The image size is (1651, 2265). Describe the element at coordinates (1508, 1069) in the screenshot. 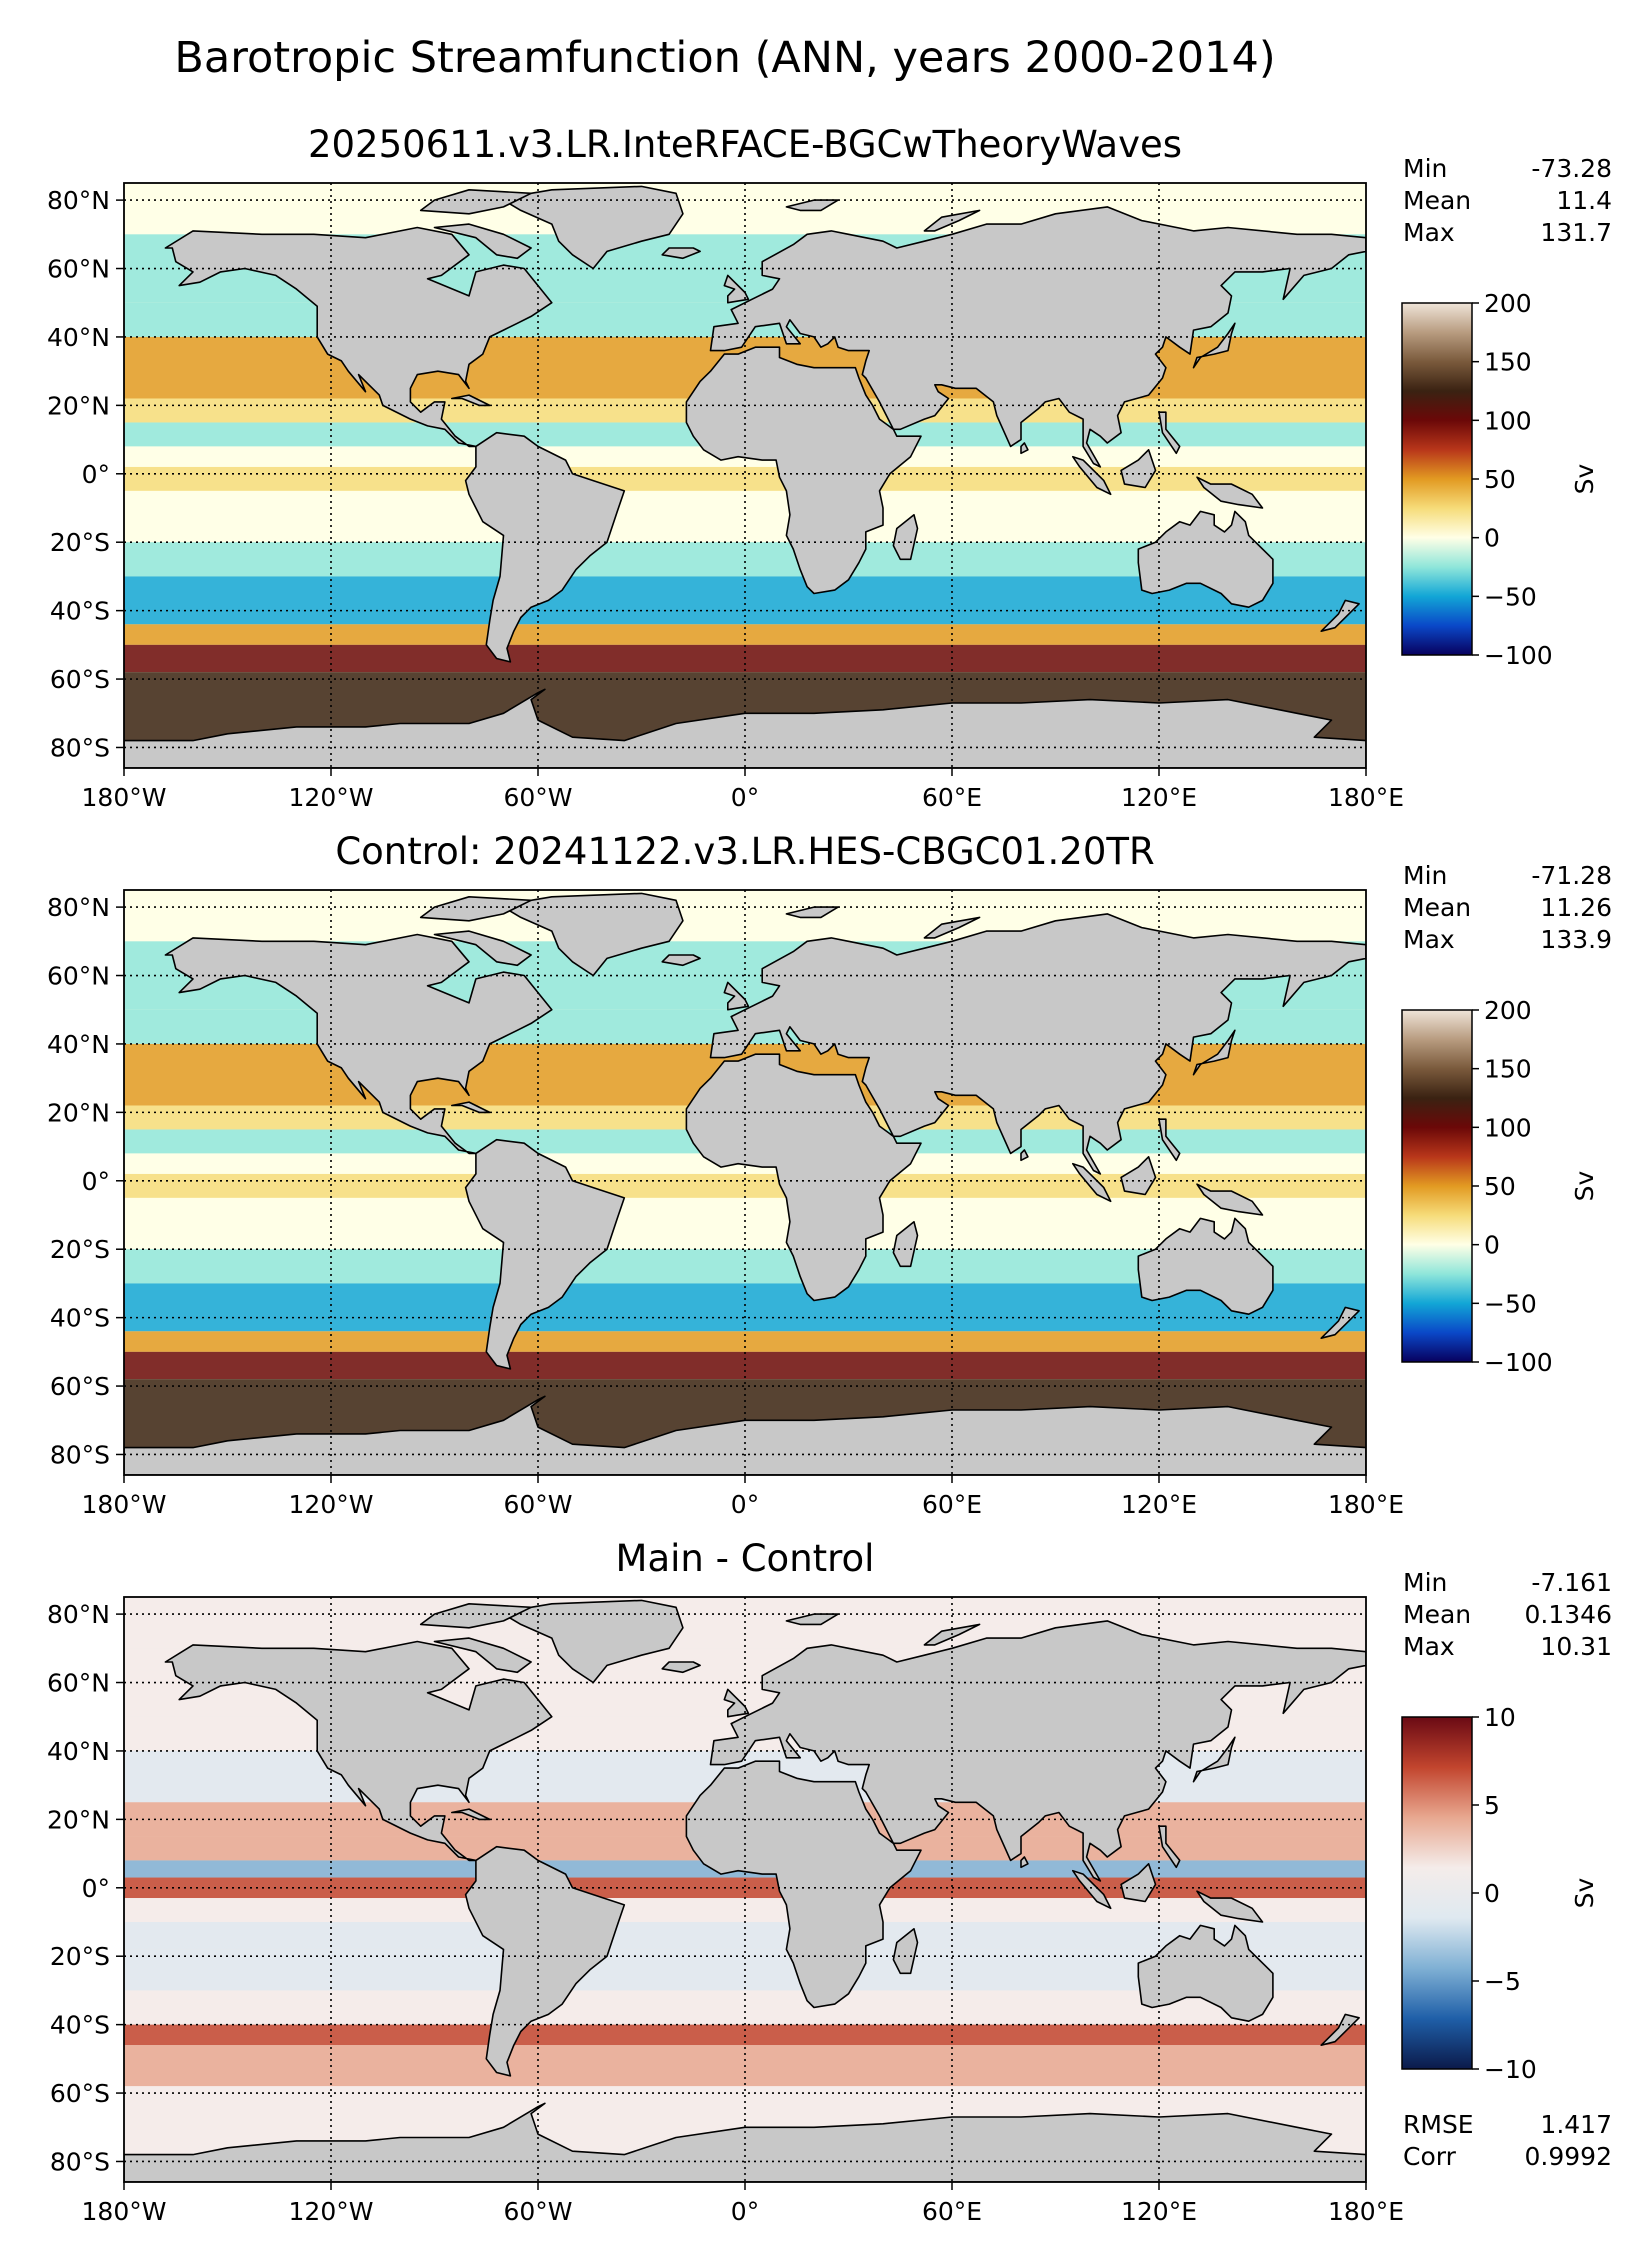

I see `colorbar-tick-label: 150` at that location.